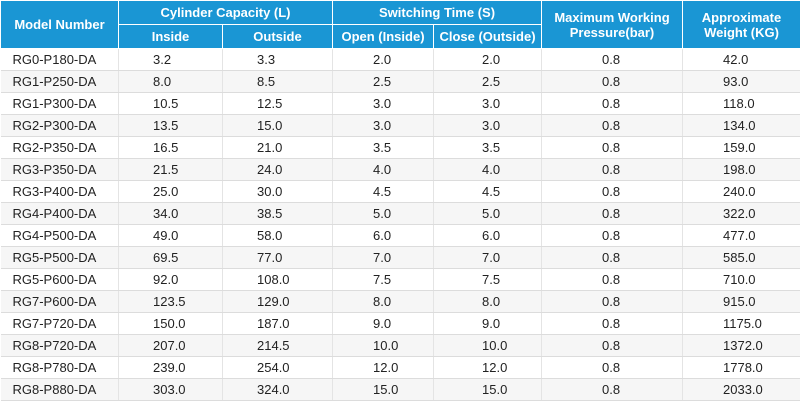 The image size is (800, 404). I want to click on table-cell: RG3-P350-DA, so click(59, 169).